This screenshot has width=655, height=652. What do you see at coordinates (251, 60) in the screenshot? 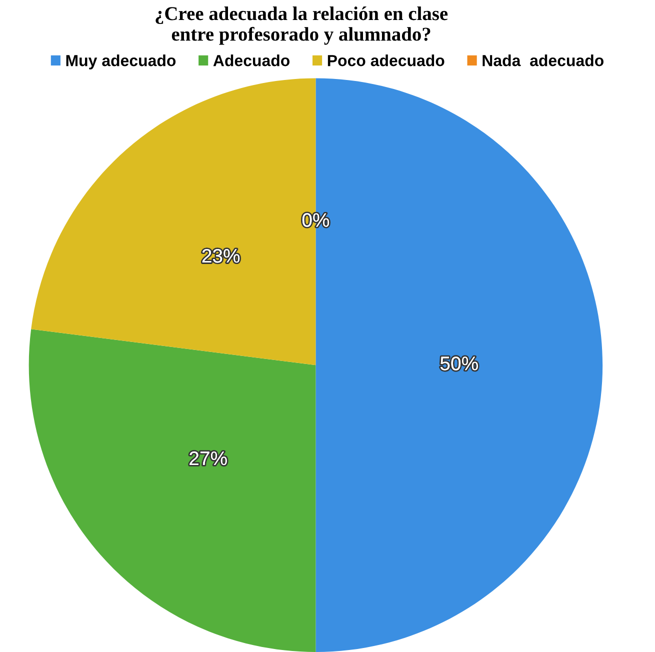
I see `legend-label: Adecuado` at bounding box center [251, 60].